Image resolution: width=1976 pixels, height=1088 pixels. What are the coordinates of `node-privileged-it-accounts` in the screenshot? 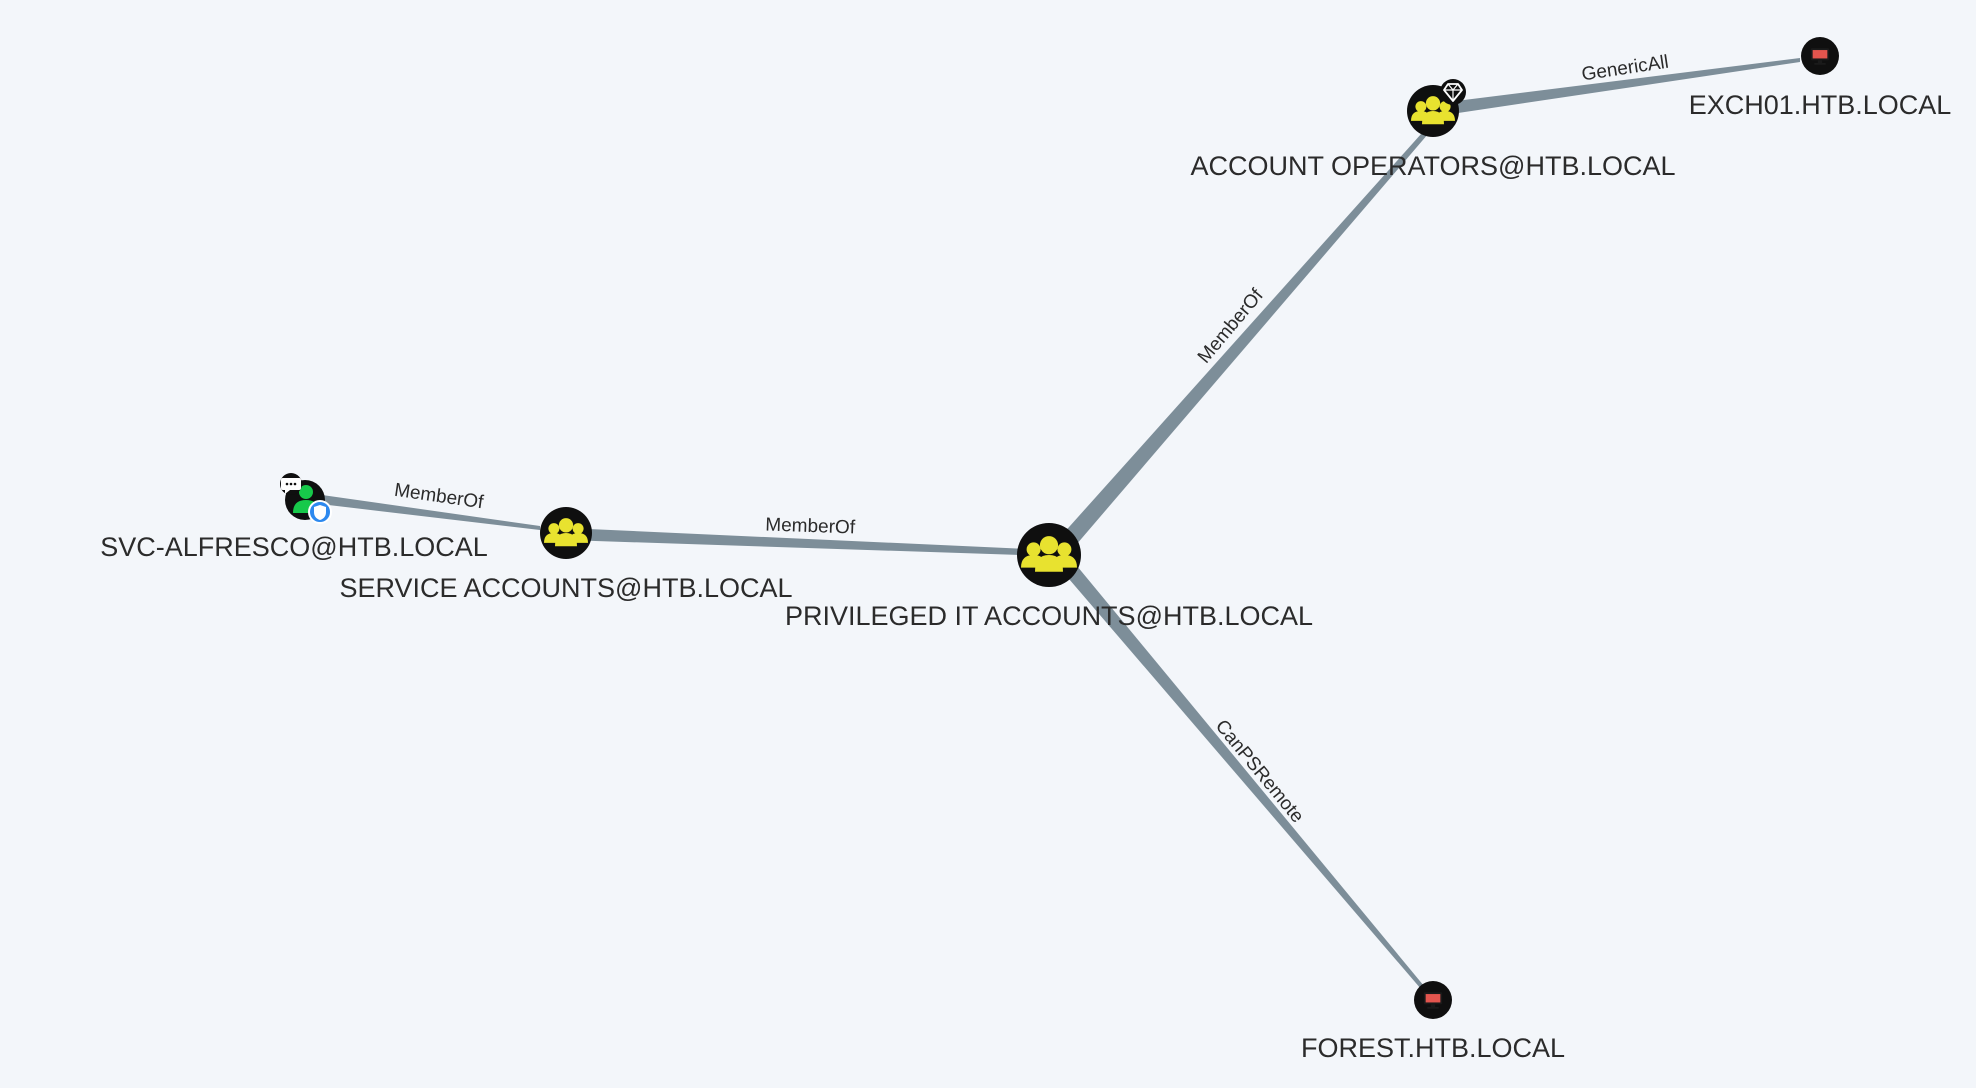 It's located at (1049, 555).